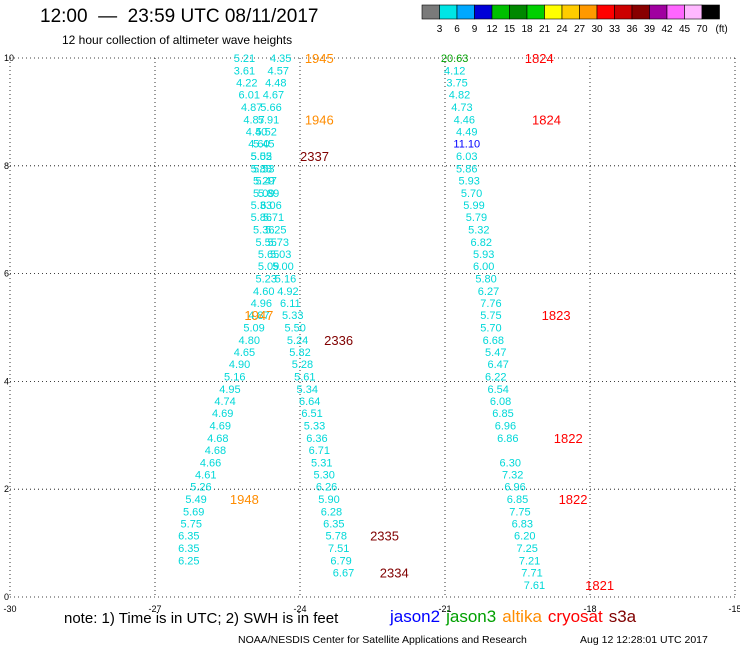  Describe the element at coordinates (471, 194) in the screenshot. I see `wave-height-point: 5.70` at that location.